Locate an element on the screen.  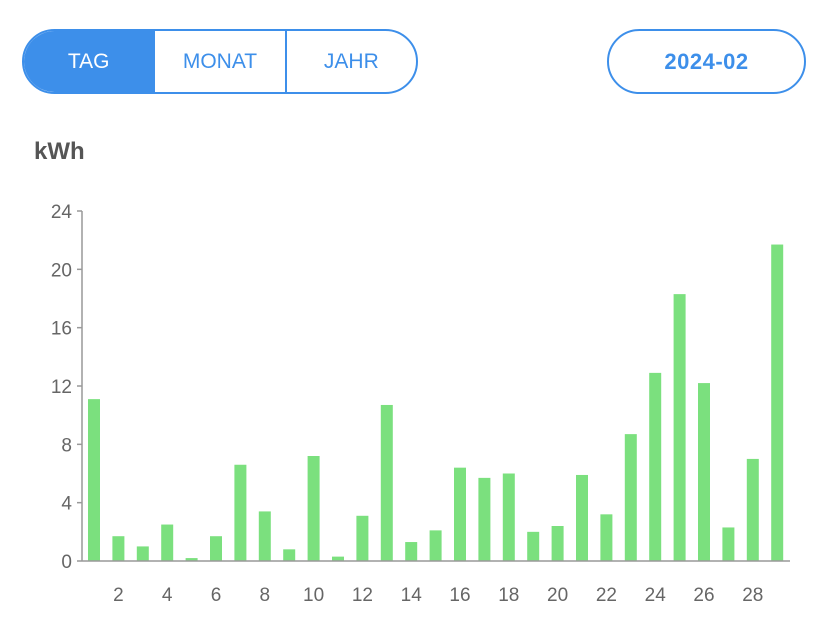
x-tick-label: 14 is located at coordinates (412, 595).